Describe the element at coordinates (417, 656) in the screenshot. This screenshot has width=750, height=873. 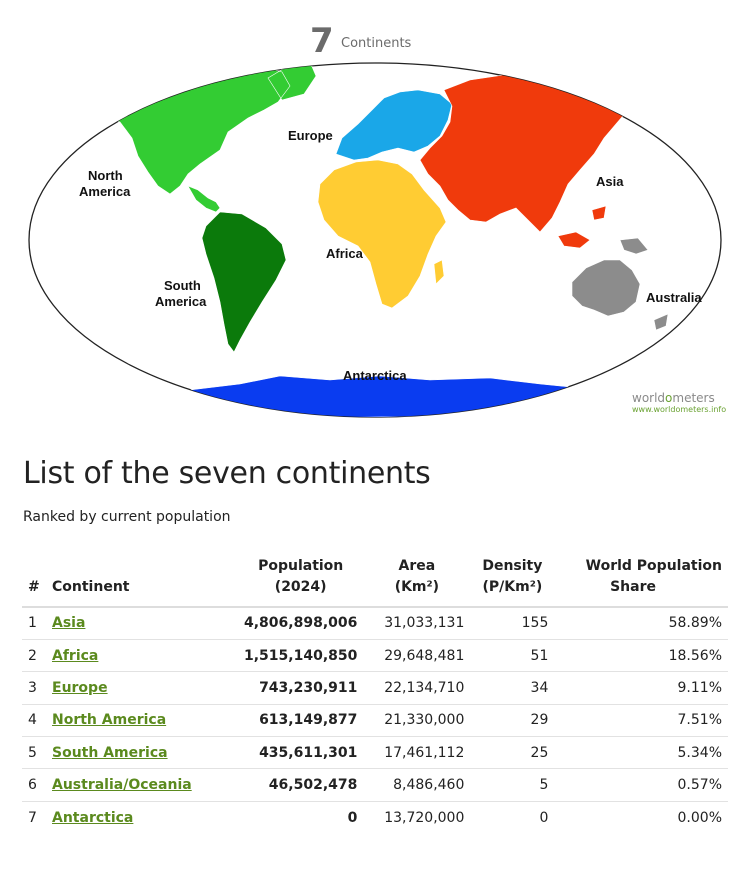
I see `cell-area: 29,648,481` at that location.